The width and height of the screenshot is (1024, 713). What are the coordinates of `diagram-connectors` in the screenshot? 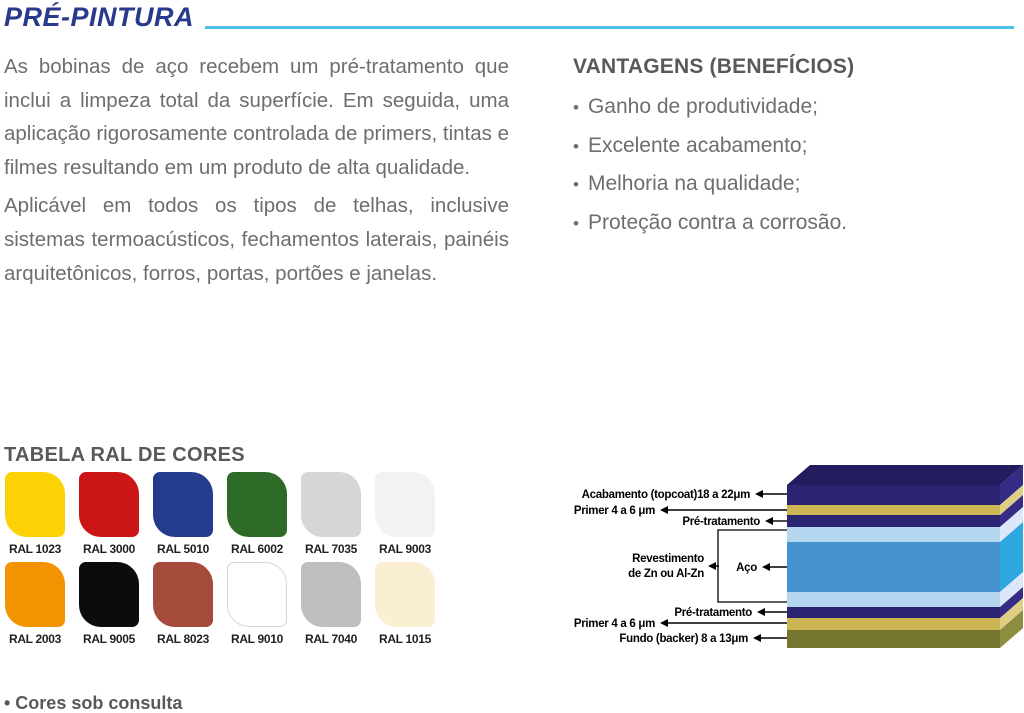 It's located at (723, 566).